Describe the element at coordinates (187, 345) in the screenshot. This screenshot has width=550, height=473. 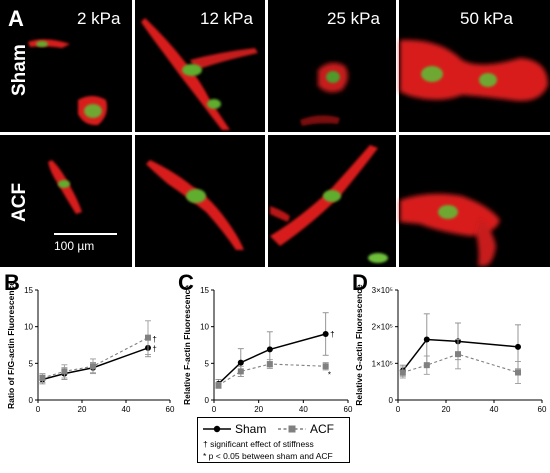
I see `y-axis-label-c: Relative F-actin Fluorescence` at that location.